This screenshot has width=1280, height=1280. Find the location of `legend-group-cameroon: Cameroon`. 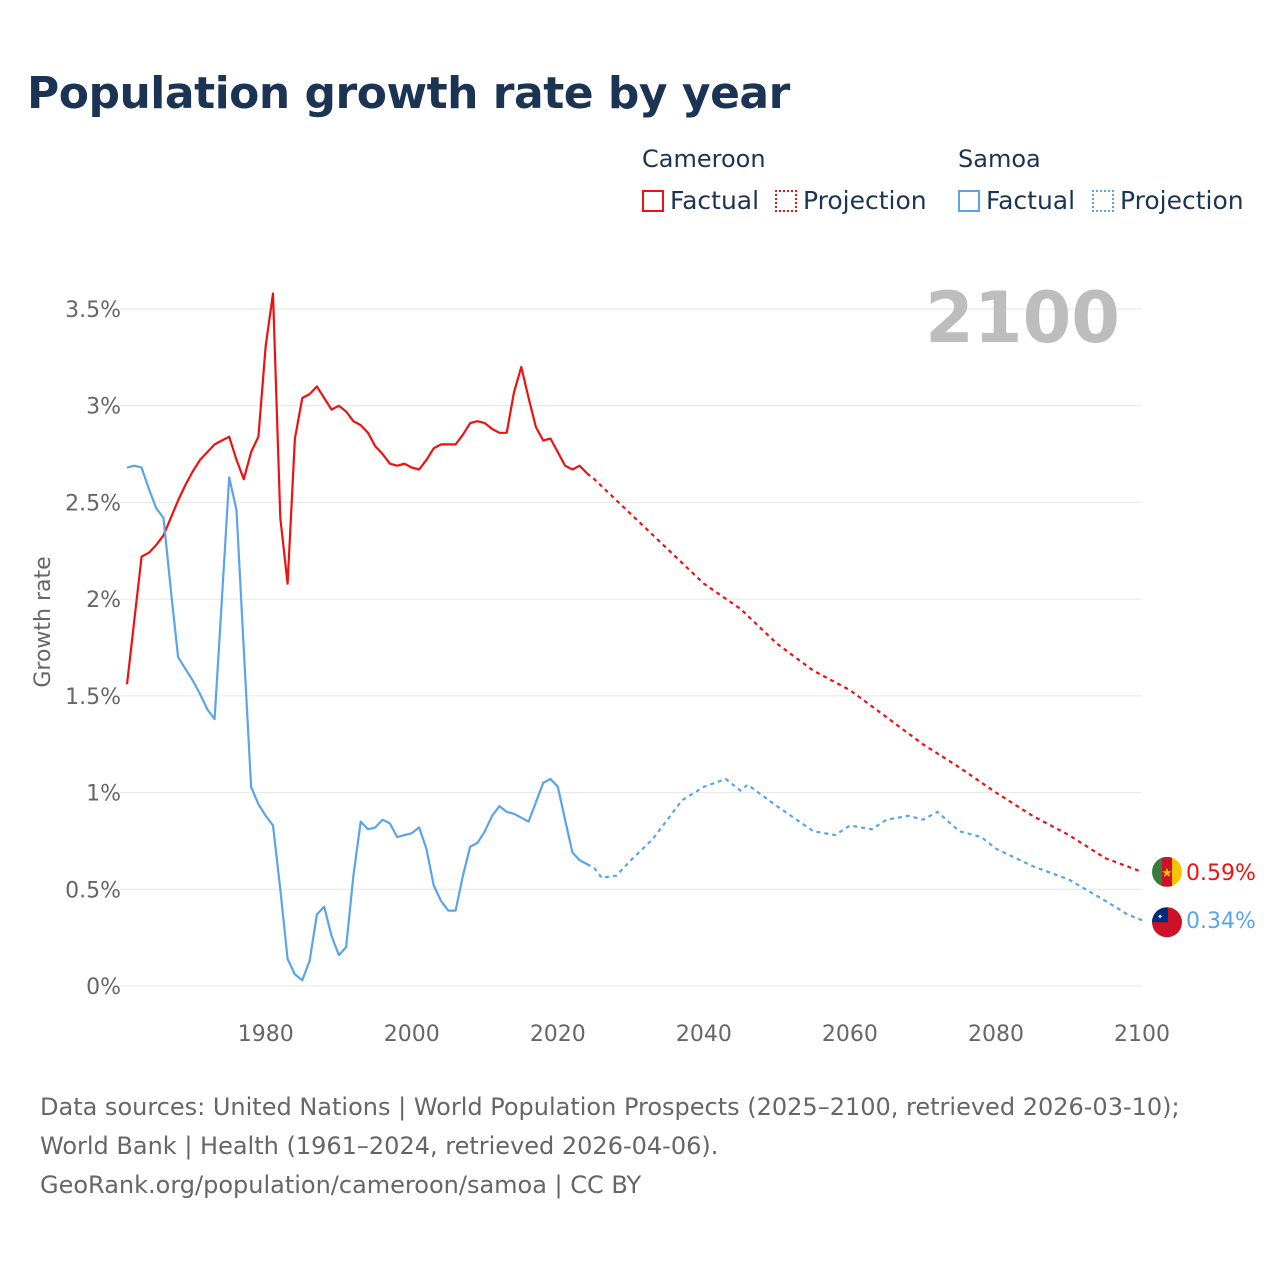

legend-group-cameroon: Cameroon is located at coordinates (704, 159).